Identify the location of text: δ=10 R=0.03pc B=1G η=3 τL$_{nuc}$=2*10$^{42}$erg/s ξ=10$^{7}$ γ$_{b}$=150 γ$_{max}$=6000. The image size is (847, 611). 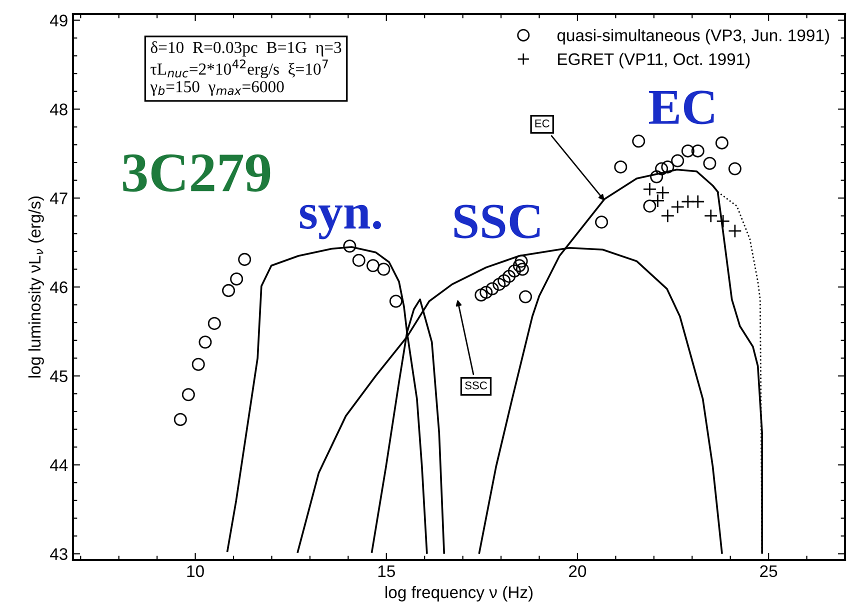
(246, 68).